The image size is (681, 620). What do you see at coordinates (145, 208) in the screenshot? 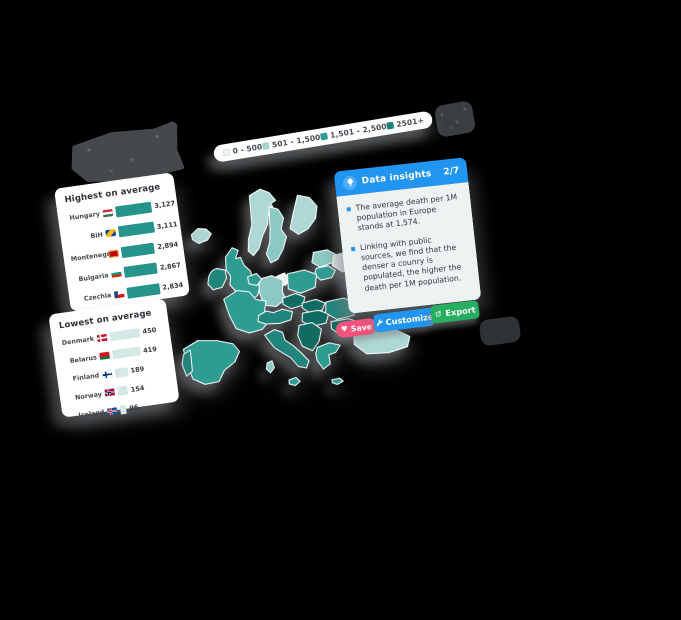
I see `bar-track: 3,127` at bounding box center [145, 208].